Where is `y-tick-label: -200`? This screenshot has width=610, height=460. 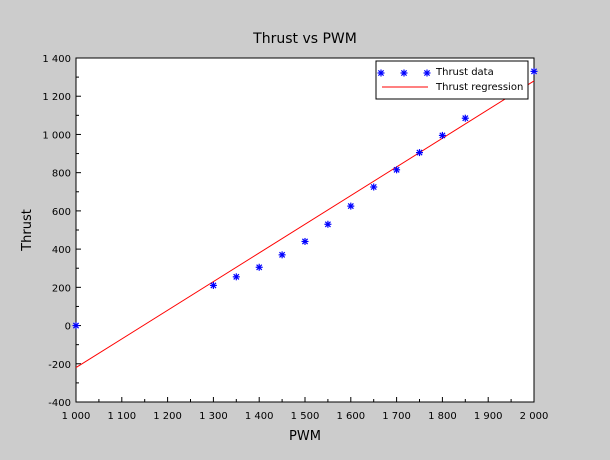
y-tick-label: -200 is located at coordinates (59, 365).